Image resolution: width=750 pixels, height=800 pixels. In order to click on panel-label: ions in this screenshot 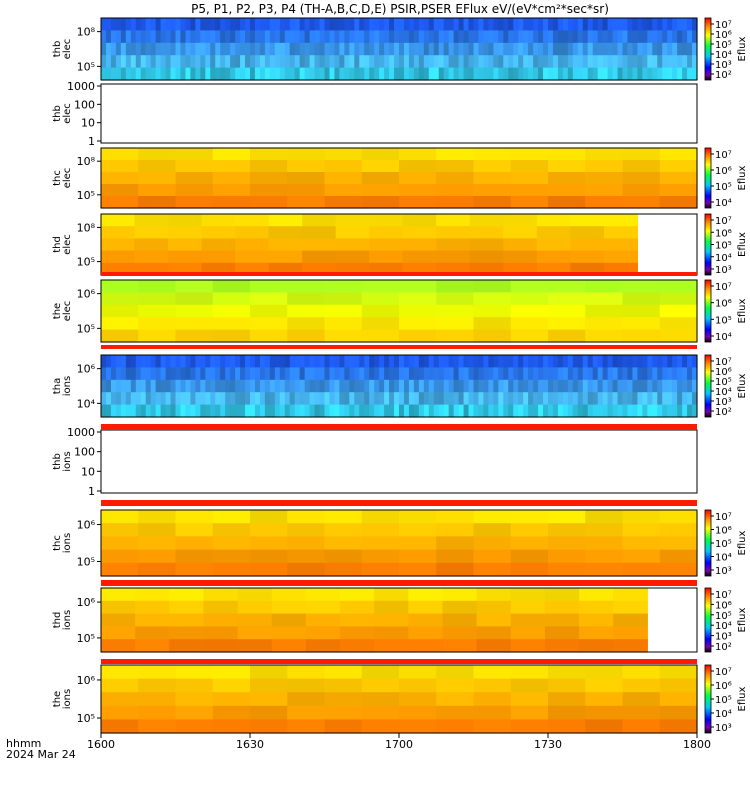, I will do `click(67, 620)`.